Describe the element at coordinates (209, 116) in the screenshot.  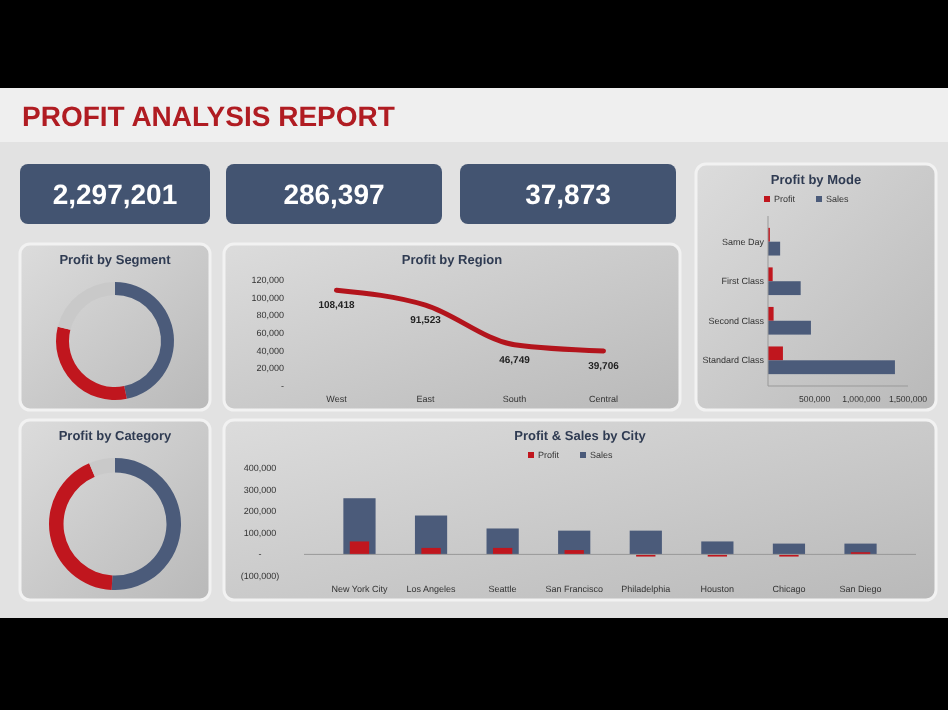
I see `text: PROFIT ANALYSIS REPORT` at that location.